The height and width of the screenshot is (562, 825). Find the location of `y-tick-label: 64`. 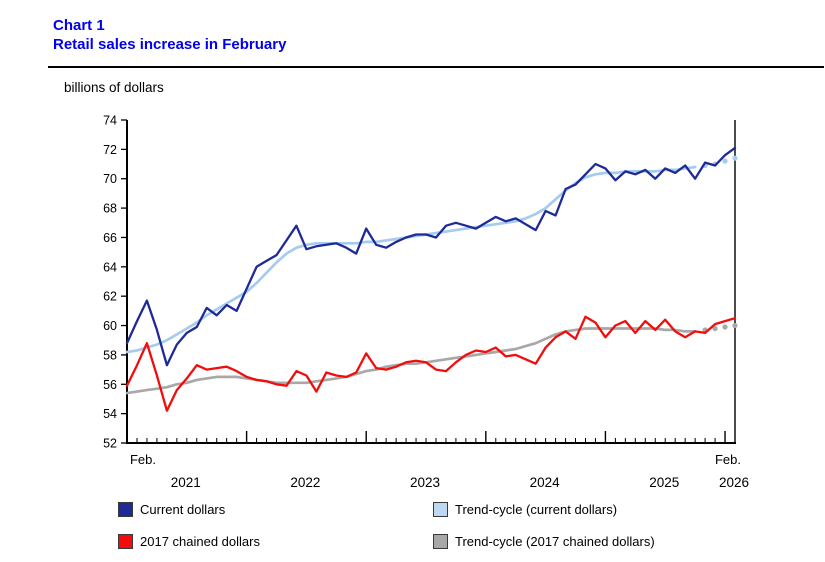

y-tick-label: 64 is located at coordinates (110, 267).